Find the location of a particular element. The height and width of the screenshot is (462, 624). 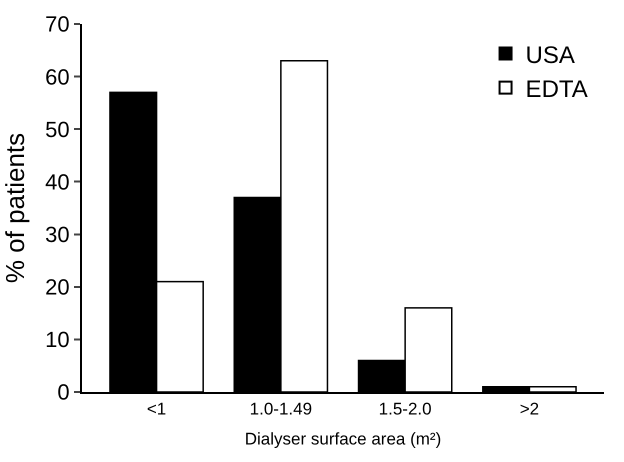

legend-label: USA is located at coordinates (550, 55).